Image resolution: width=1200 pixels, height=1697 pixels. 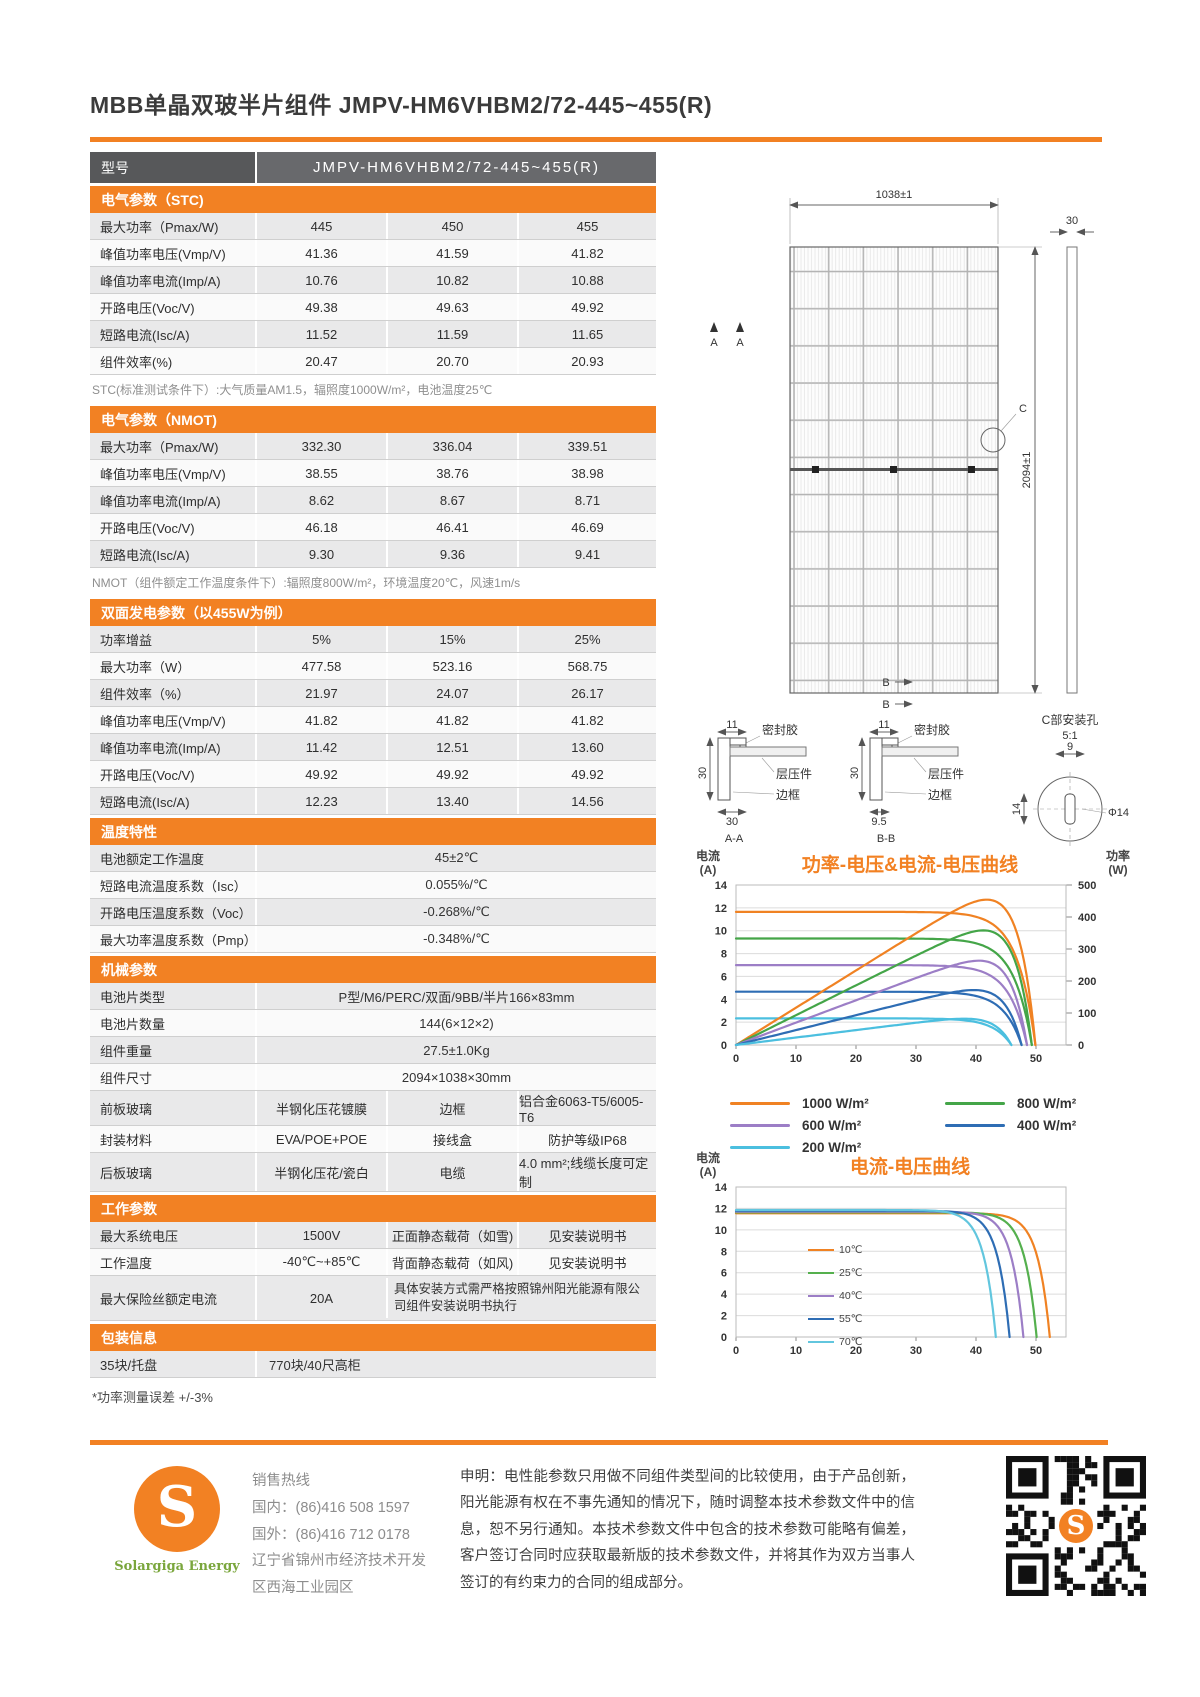 I want to click on row-label: 最大功率温度系数（Pmp）, so click(x=178, y=940).